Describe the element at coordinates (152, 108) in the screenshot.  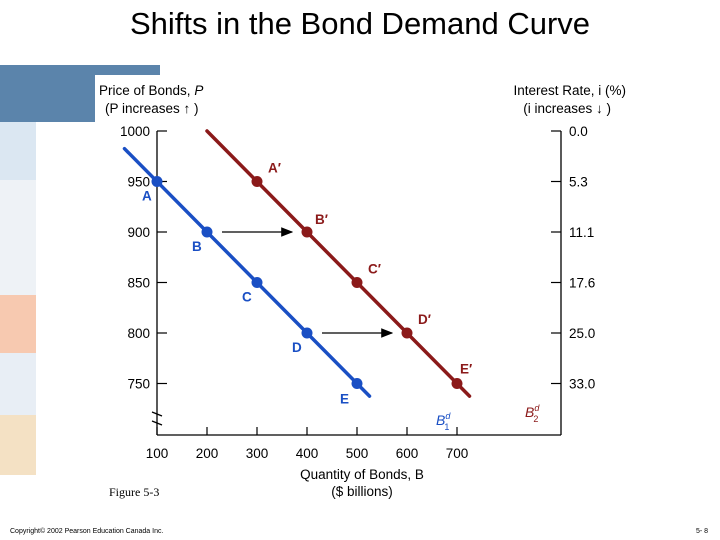
I see `left-axis-sublabel: (P increases ↑ )` at that location.